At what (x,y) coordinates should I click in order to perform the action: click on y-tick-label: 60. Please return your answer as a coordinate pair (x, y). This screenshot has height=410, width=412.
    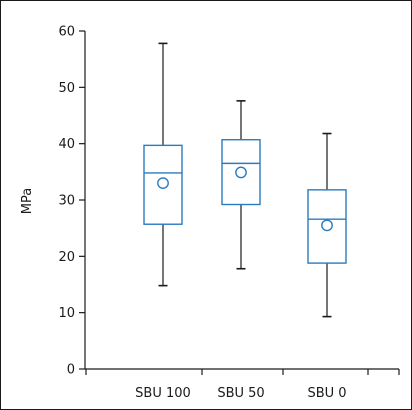
    Looking at the image, I should click on (66, 32).